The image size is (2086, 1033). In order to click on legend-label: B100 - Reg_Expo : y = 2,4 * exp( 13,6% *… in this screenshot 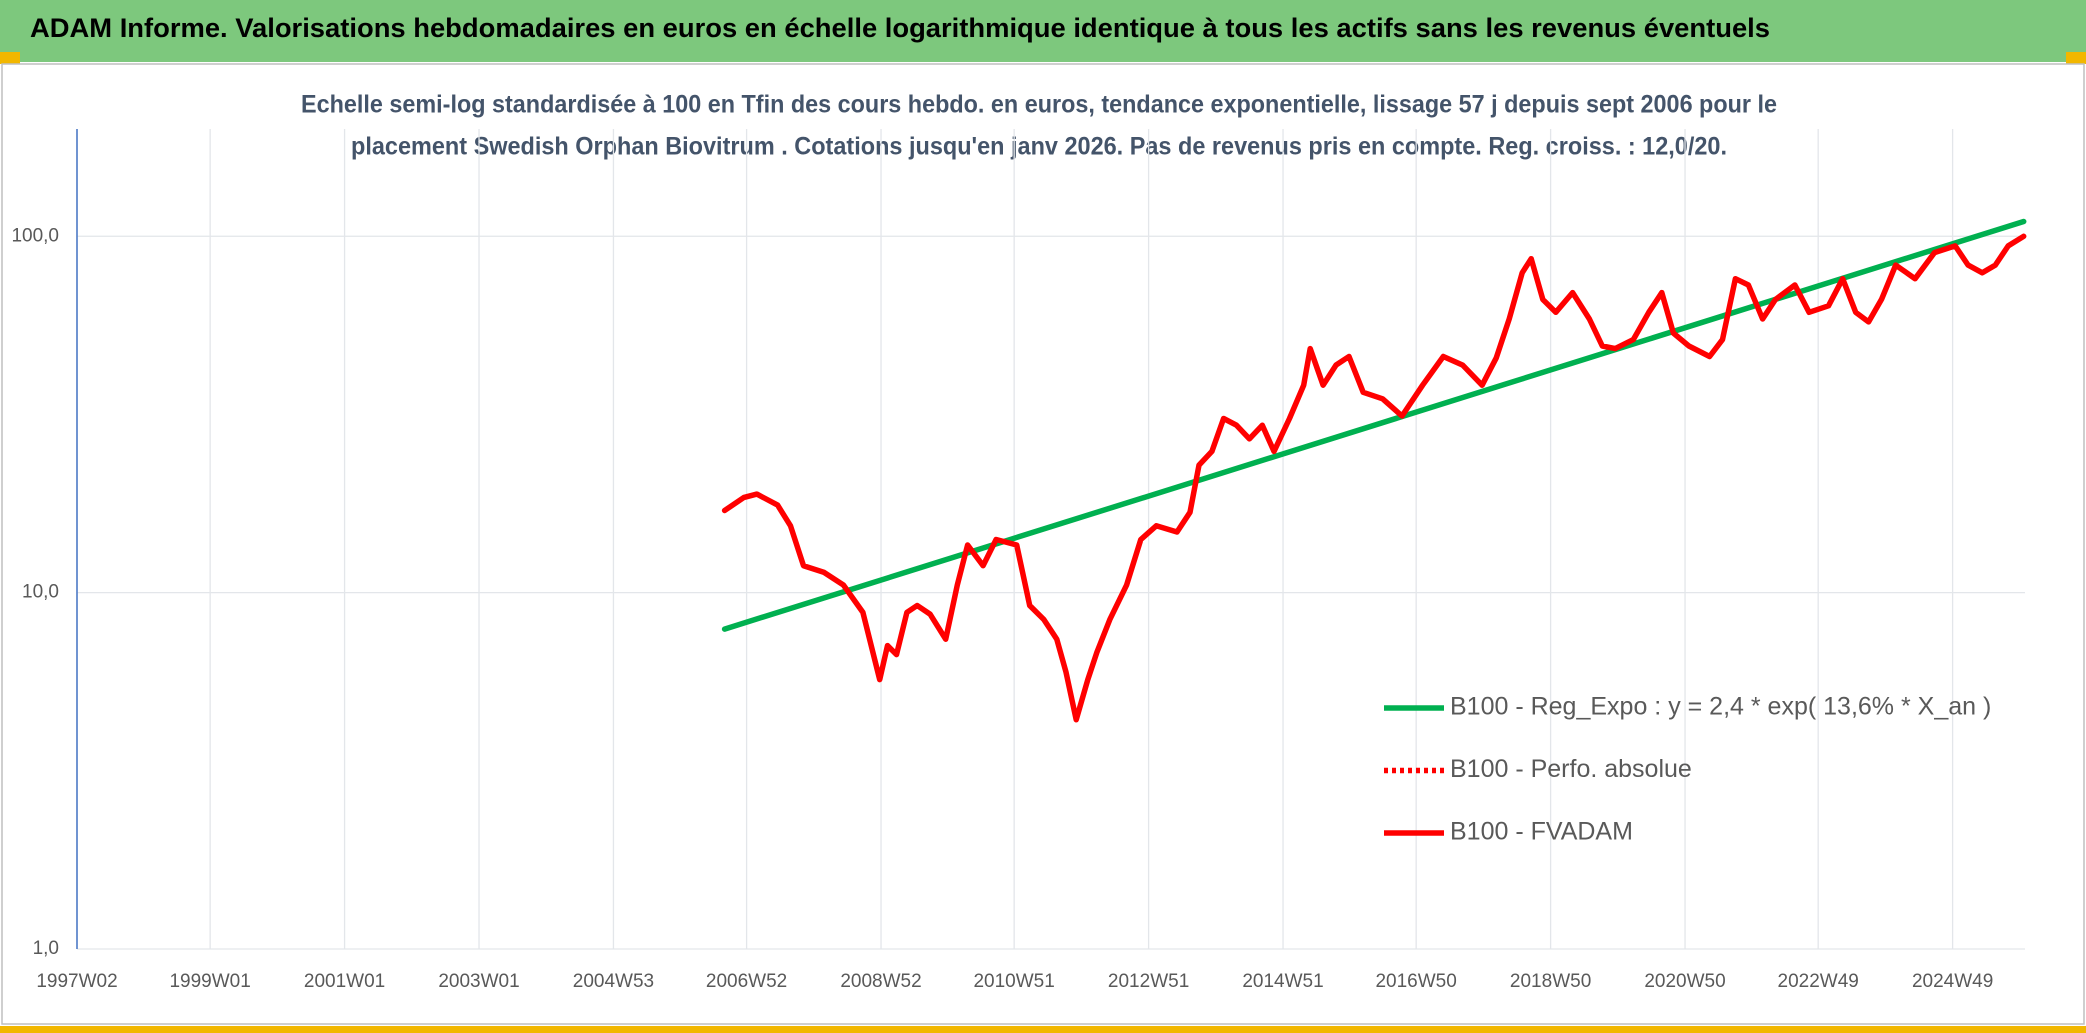, I will do `click(1720, 707)`.